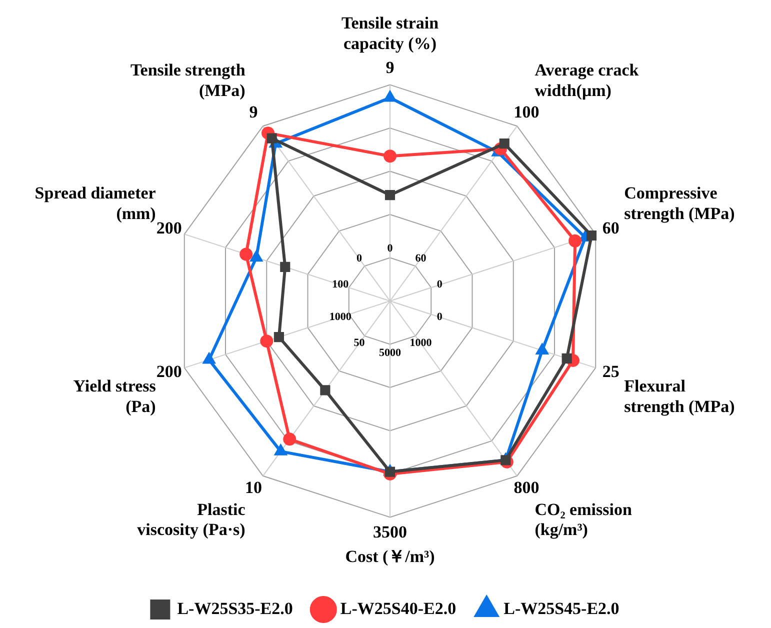  I want to click on spoke-label: Flexural strength (MPa), so click(679, 396).